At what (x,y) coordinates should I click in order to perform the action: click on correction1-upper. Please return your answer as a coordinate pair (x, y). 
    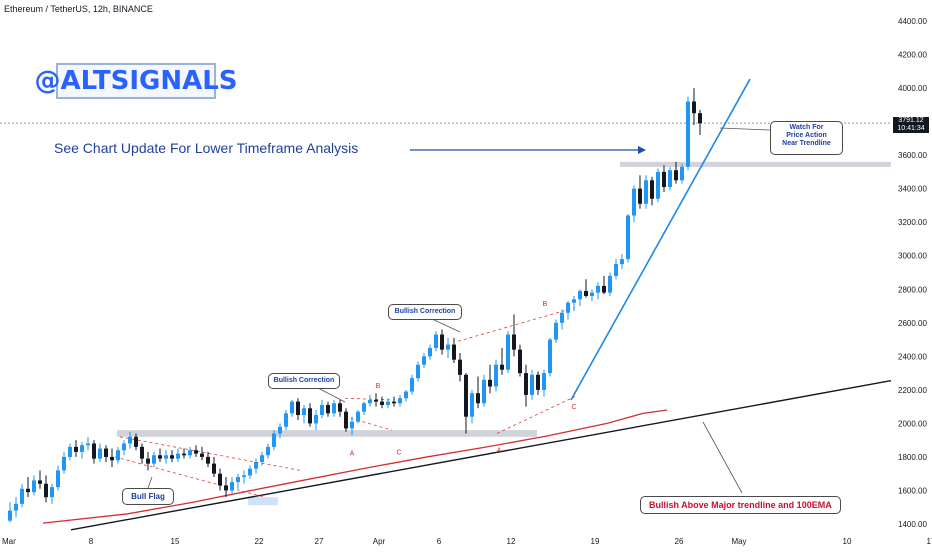
    Looking at the image, I should click on (368, 399).